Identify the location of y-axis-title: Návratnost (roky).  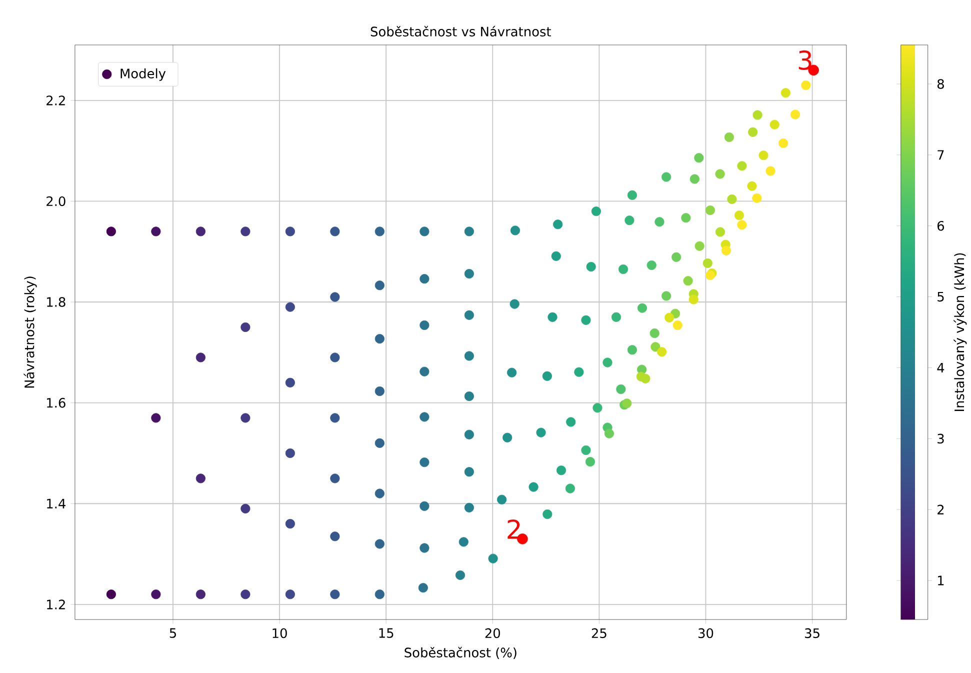
(30, 332).